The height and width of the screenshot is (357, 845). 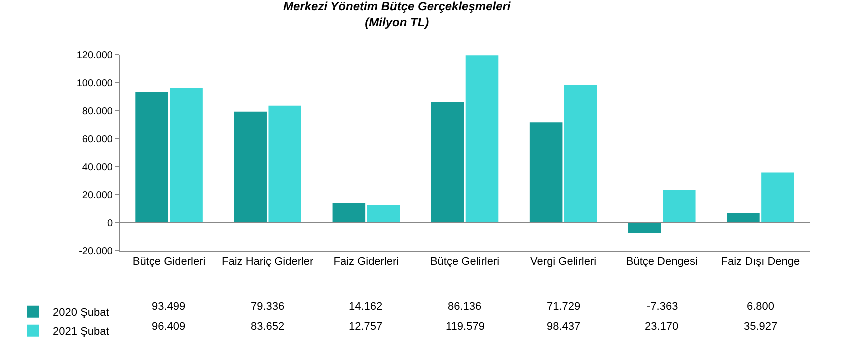 I want to click on data-label: -7.363, so click(x=662, y=307).